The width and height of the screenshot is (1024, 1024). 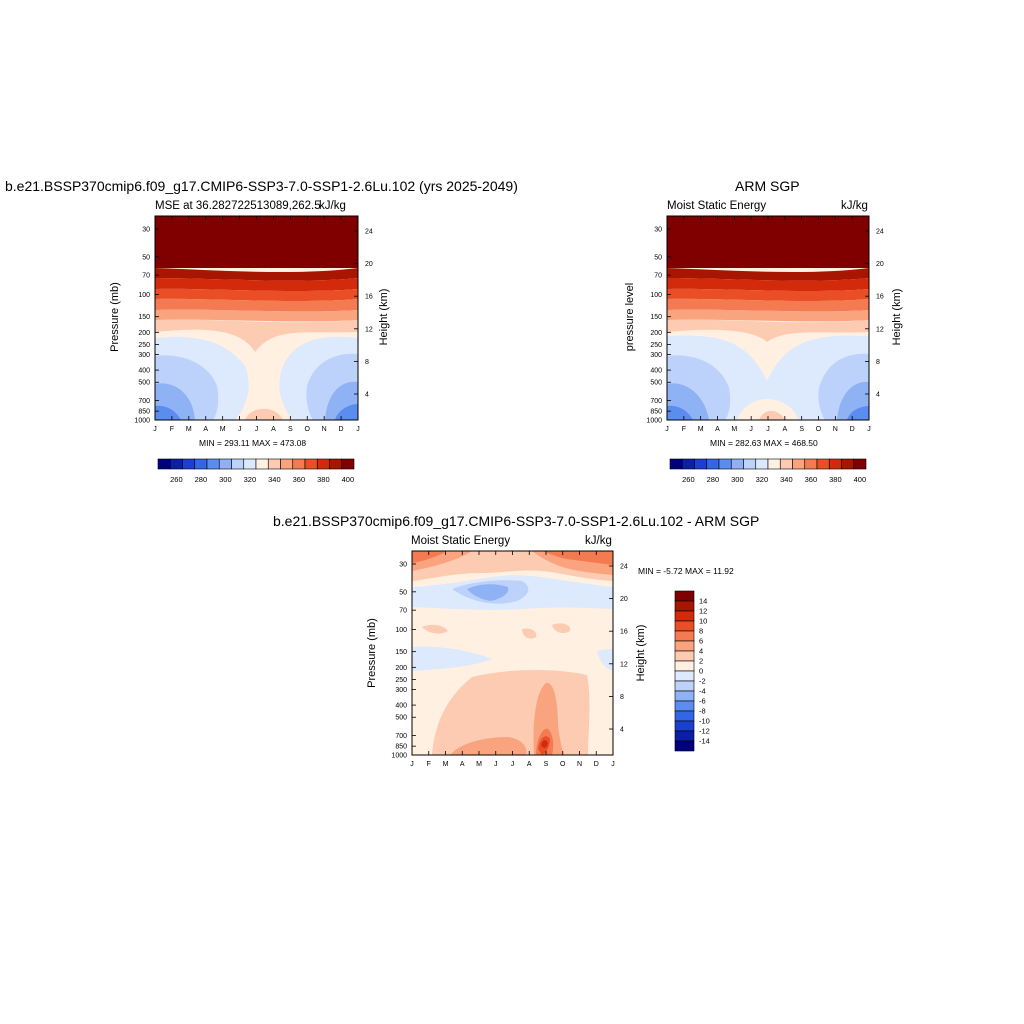 What do you see at coordinates (703, 601) in the screenshot?
I see `colorbar-label: 14` at bounding box center [703, 601].